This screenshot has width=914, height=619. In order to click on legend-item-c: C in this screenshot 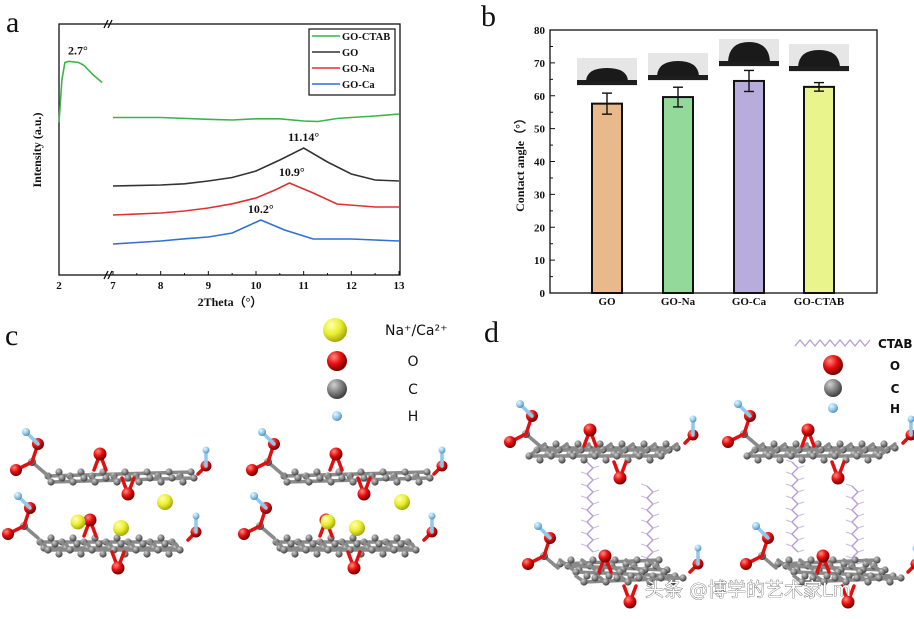, I will do `click(372, 389)`.